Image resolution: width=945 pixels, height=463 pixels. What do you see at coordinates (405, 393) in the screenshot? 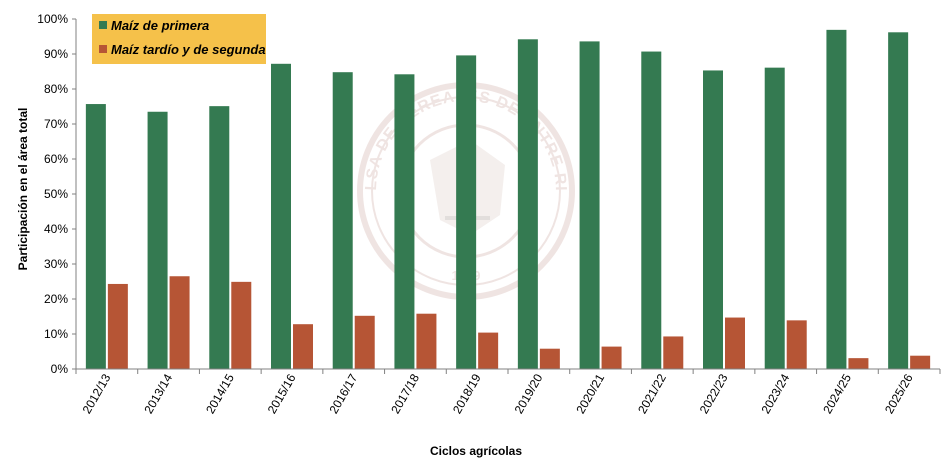
I see `x-tick-label: 2017/18` at bounding box center [405, 393].